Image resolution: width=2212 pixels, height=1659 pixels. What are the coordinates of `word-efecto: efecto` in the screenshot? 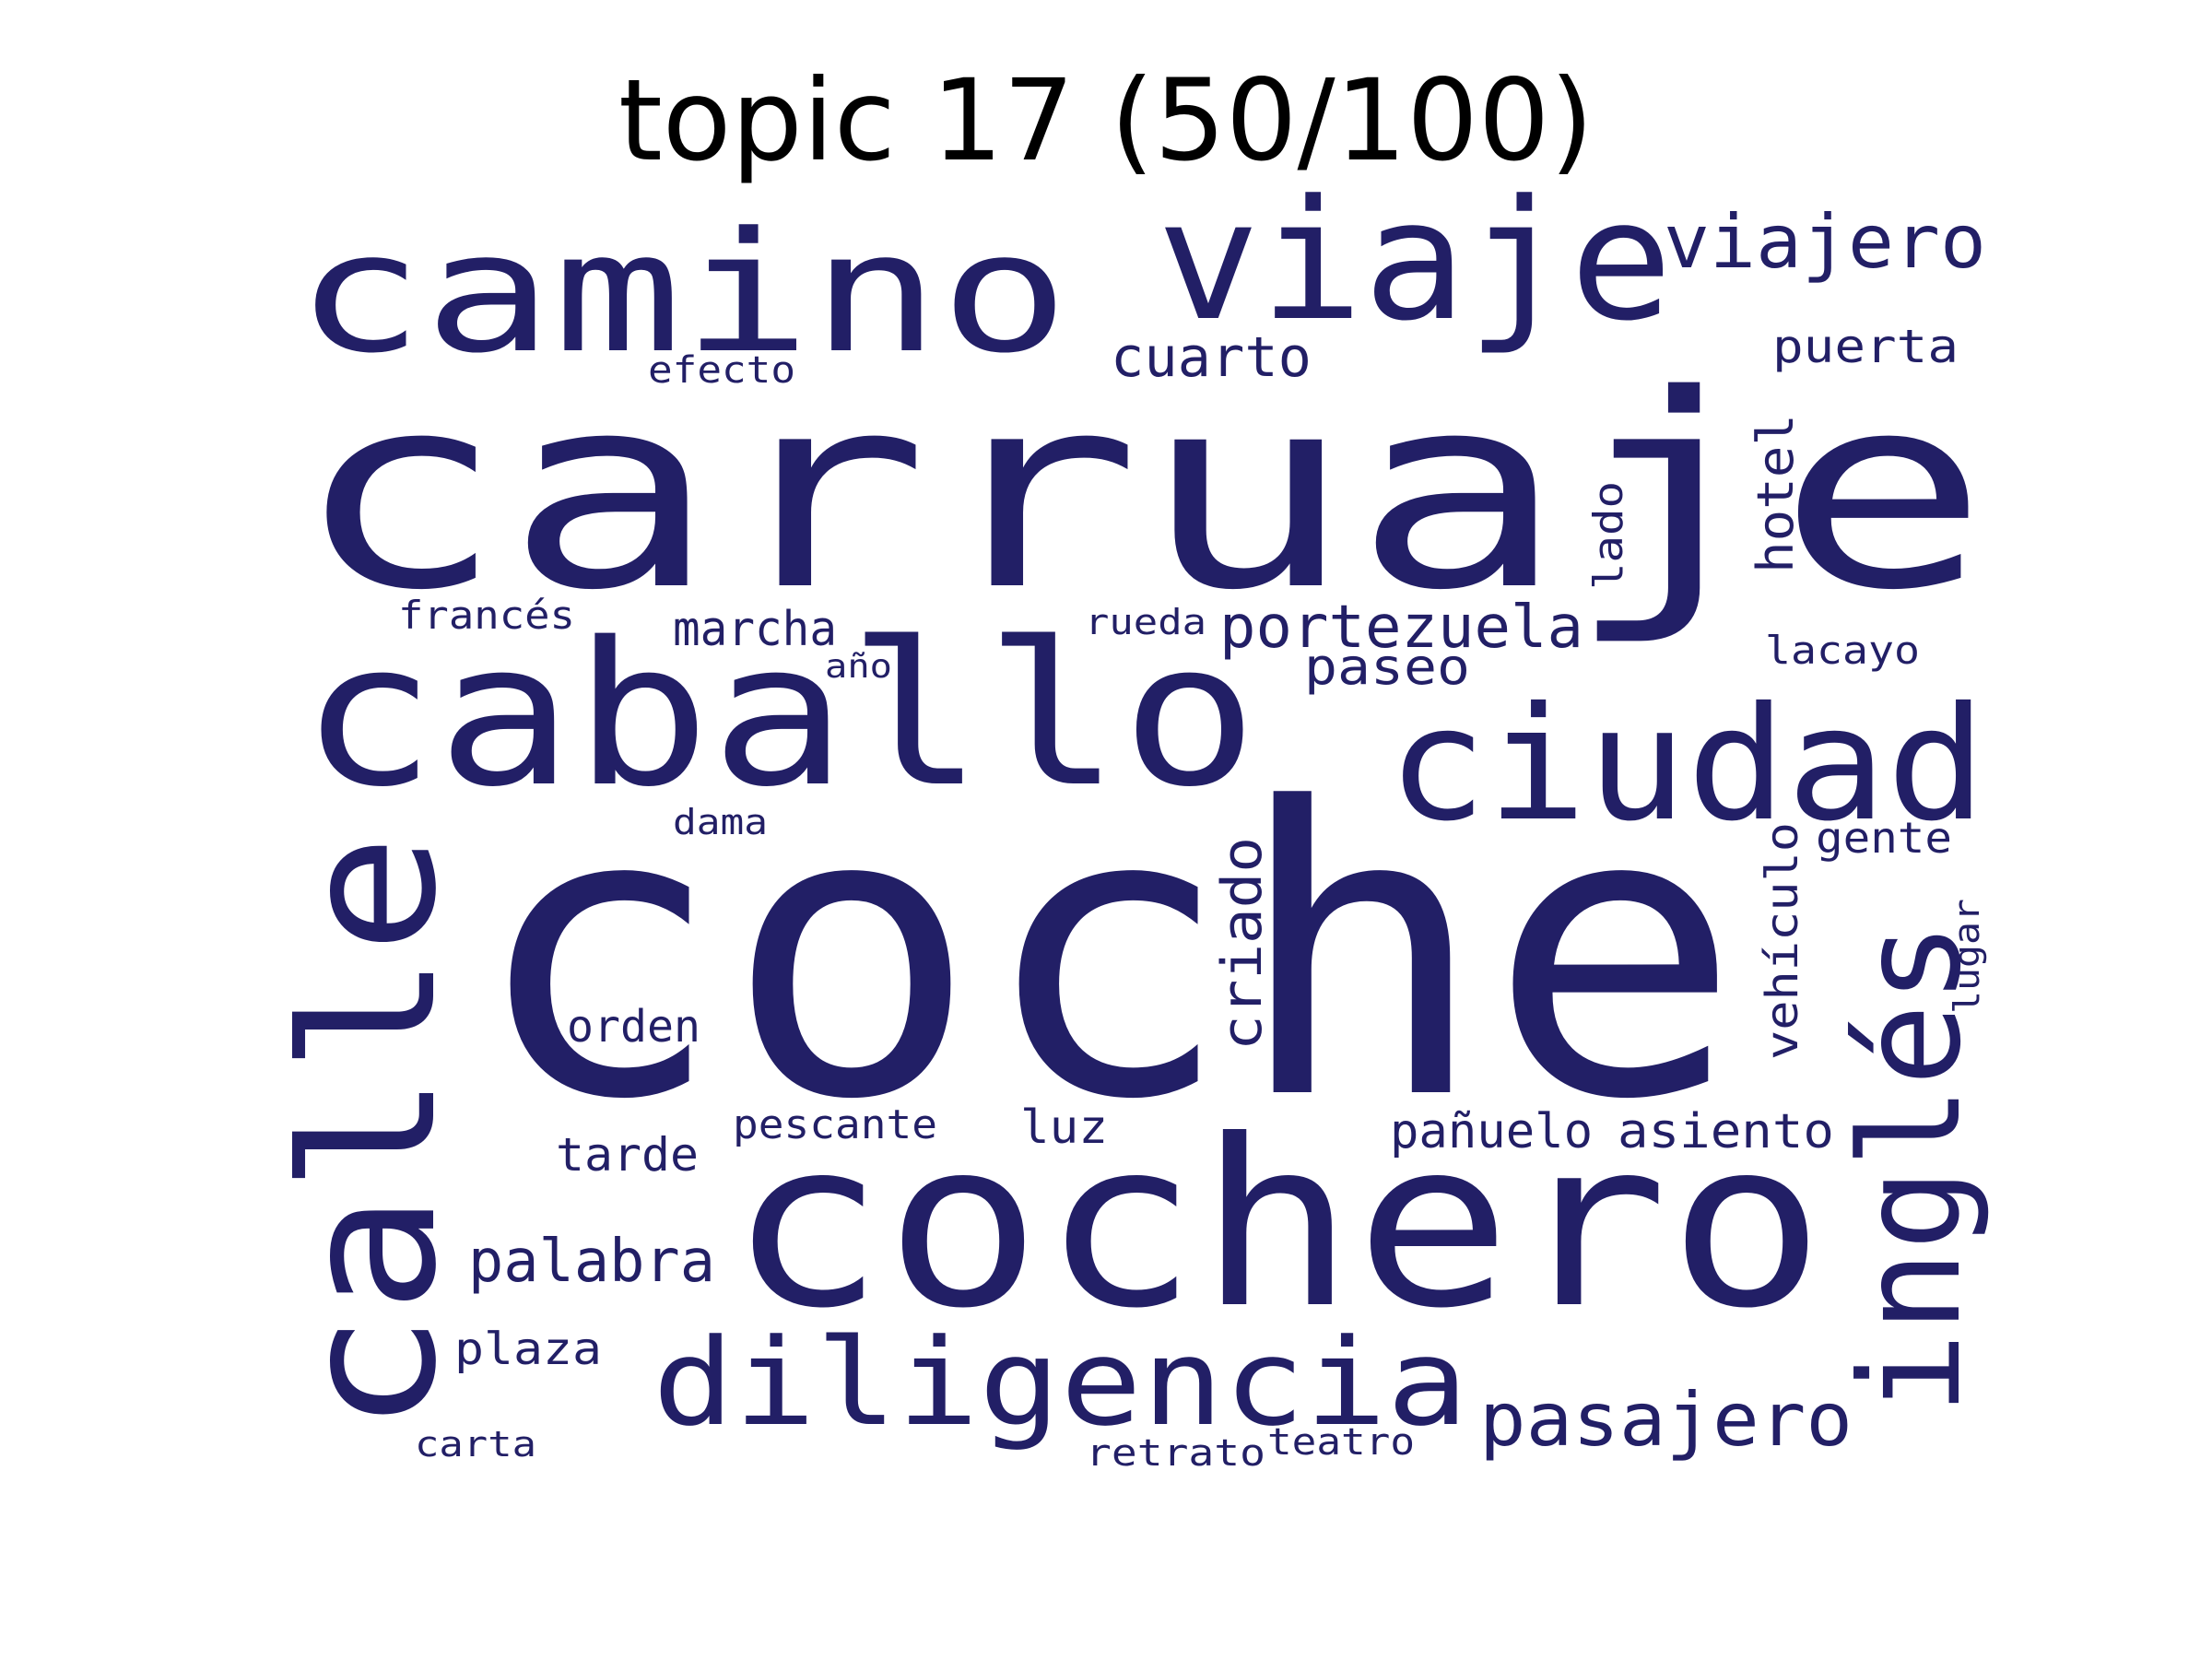 It's located at (721, 370).